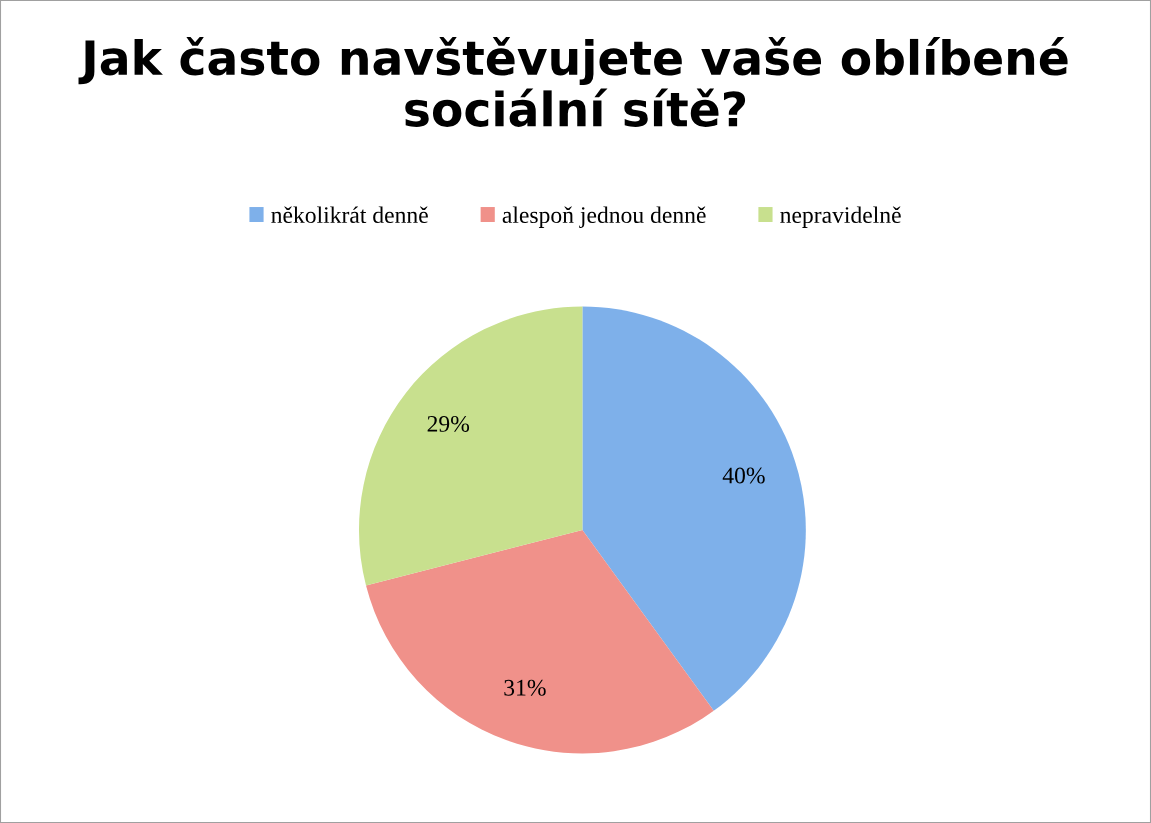 This screenshot has width=1151, height=823. Describe the element at coordinates (573, 82) in the screenshot. I see `chart-title: Jak často navštěvujete vaše oblíbené sociální sítě?` at that location.